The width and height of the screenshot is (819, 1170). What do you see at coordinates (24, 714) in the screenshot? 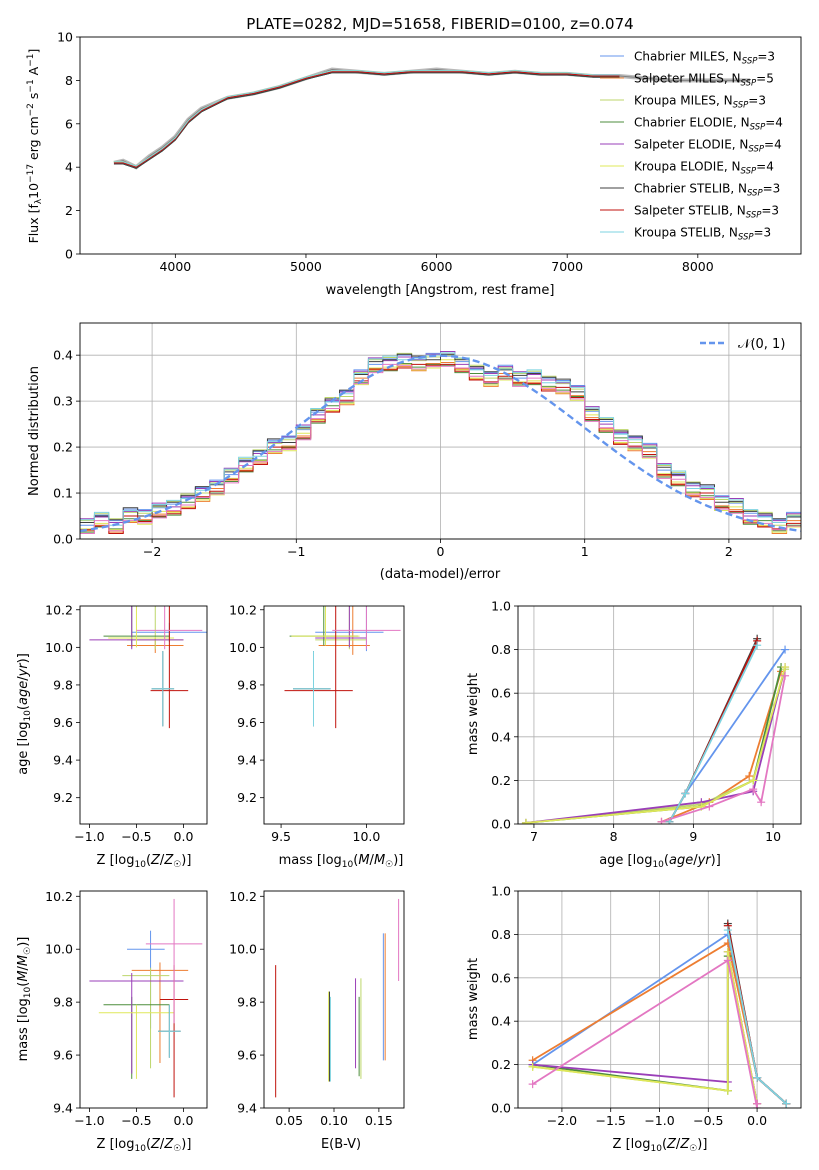
I see `ageZ-ylabel: age [log10(age/yr)]` at bounding box center [24, 714].